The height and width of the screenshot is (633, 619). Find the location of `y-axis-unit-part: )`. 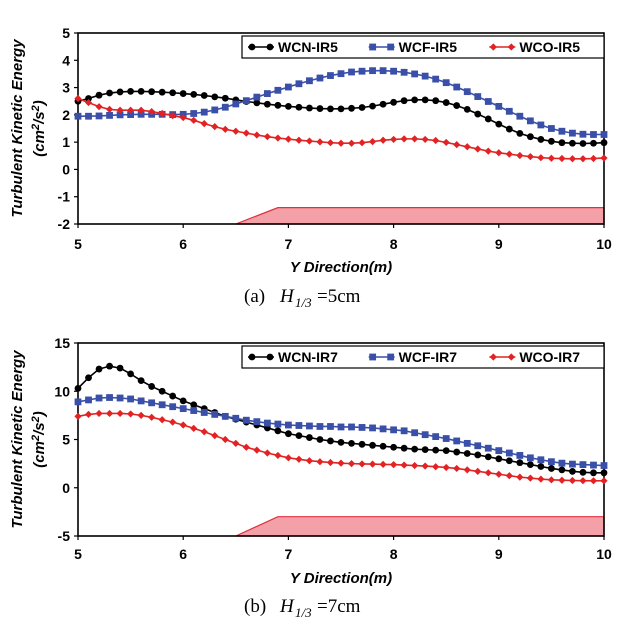

y-axis-unit-part: ) is located at coordinates (39, 103).